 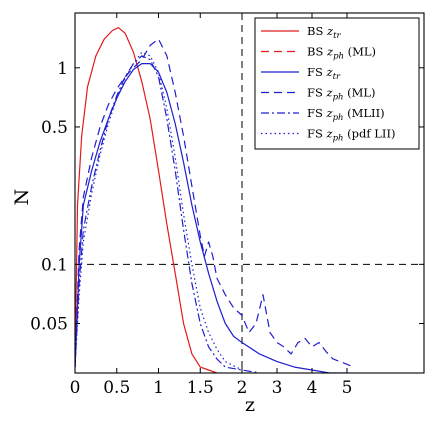 I want to click on x-tick-label: 0.5, so click(x=116, y=388).